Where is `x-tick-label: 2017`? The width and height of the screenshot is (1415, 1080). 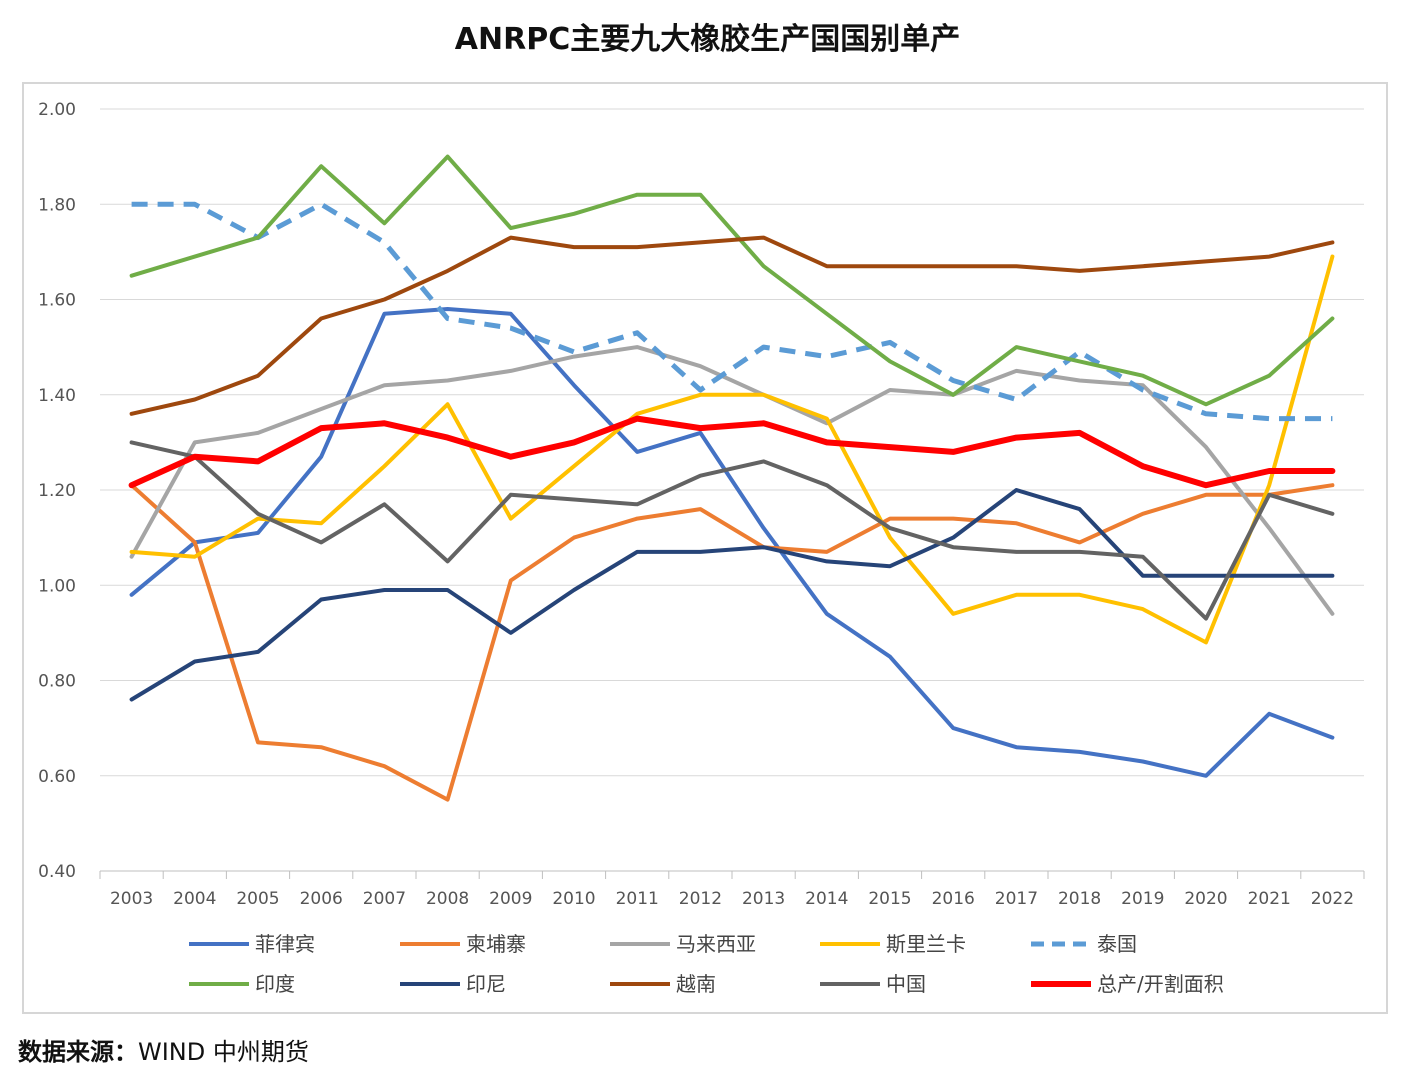 x-tick-label: 2017 is located at coordinates (1016, 899).